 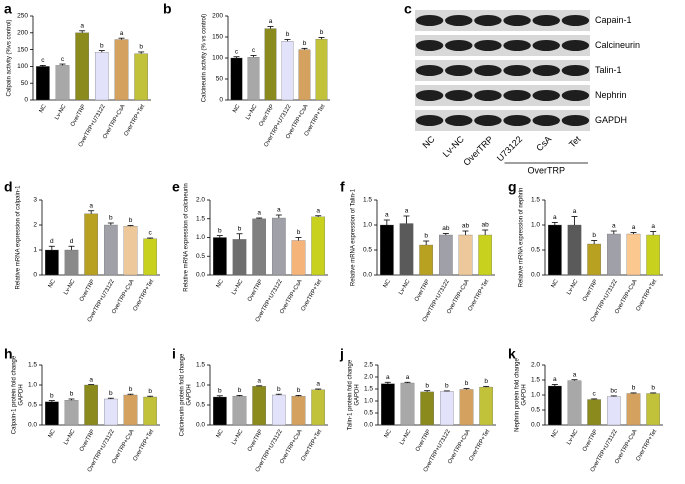 I want to click on significance-letter: bc, so click(x=614, y=391).